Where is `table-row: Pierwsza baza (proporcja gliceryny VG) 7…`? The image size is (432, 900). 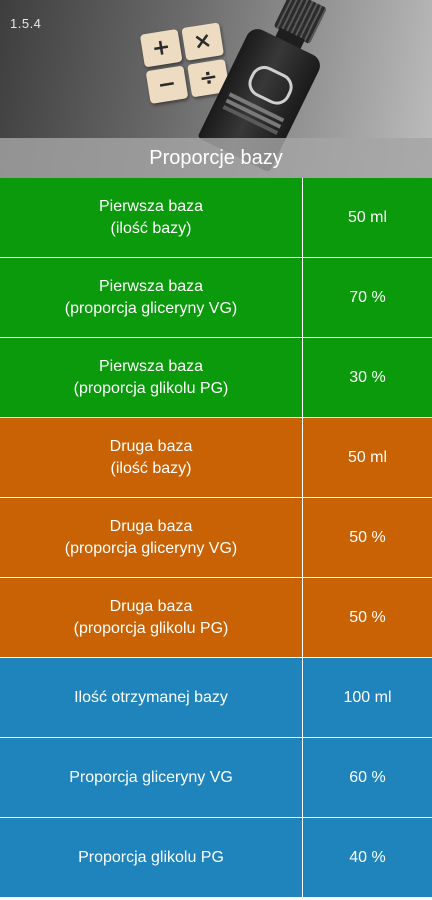 table-row: Pierwsza baza (proporcja gliceryny VG) 7… is located at coordinates (216, 298).